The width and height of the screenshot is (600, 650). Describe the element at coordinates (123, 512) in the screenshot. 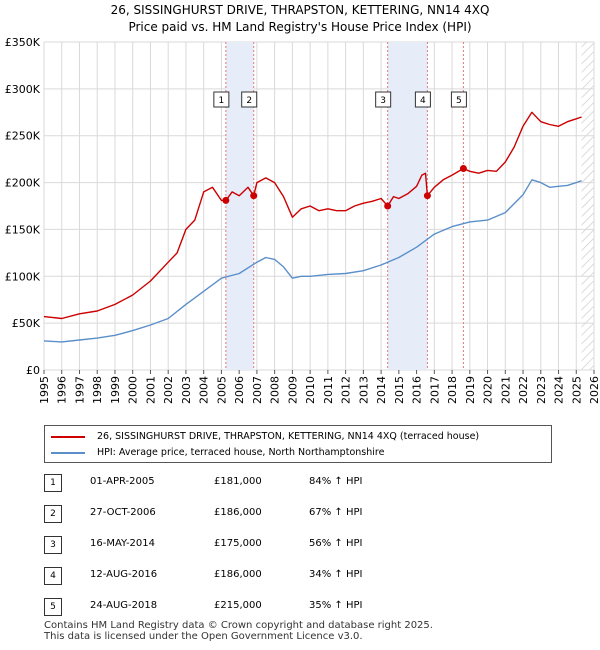

I see `sale-date: 27-OCT-2006` at that location.